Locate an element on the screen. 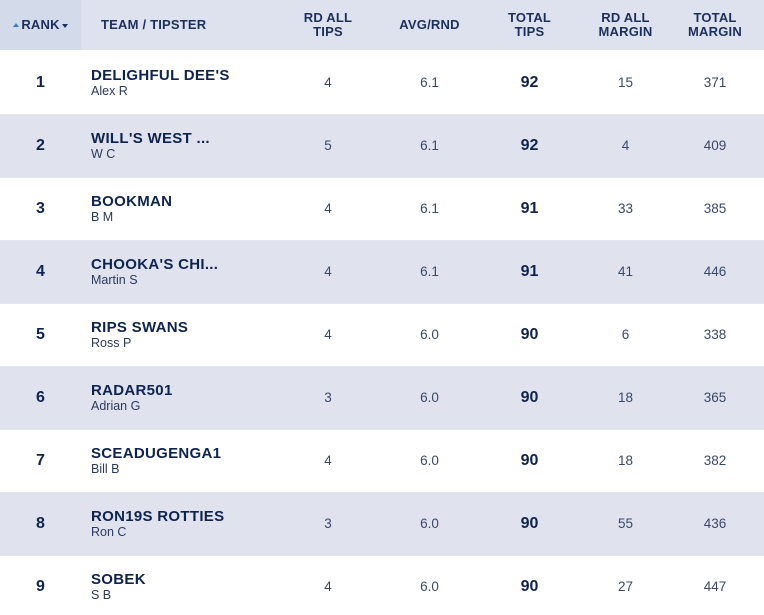  total-margin-cell: 338 is located at coordinates (715, 334).